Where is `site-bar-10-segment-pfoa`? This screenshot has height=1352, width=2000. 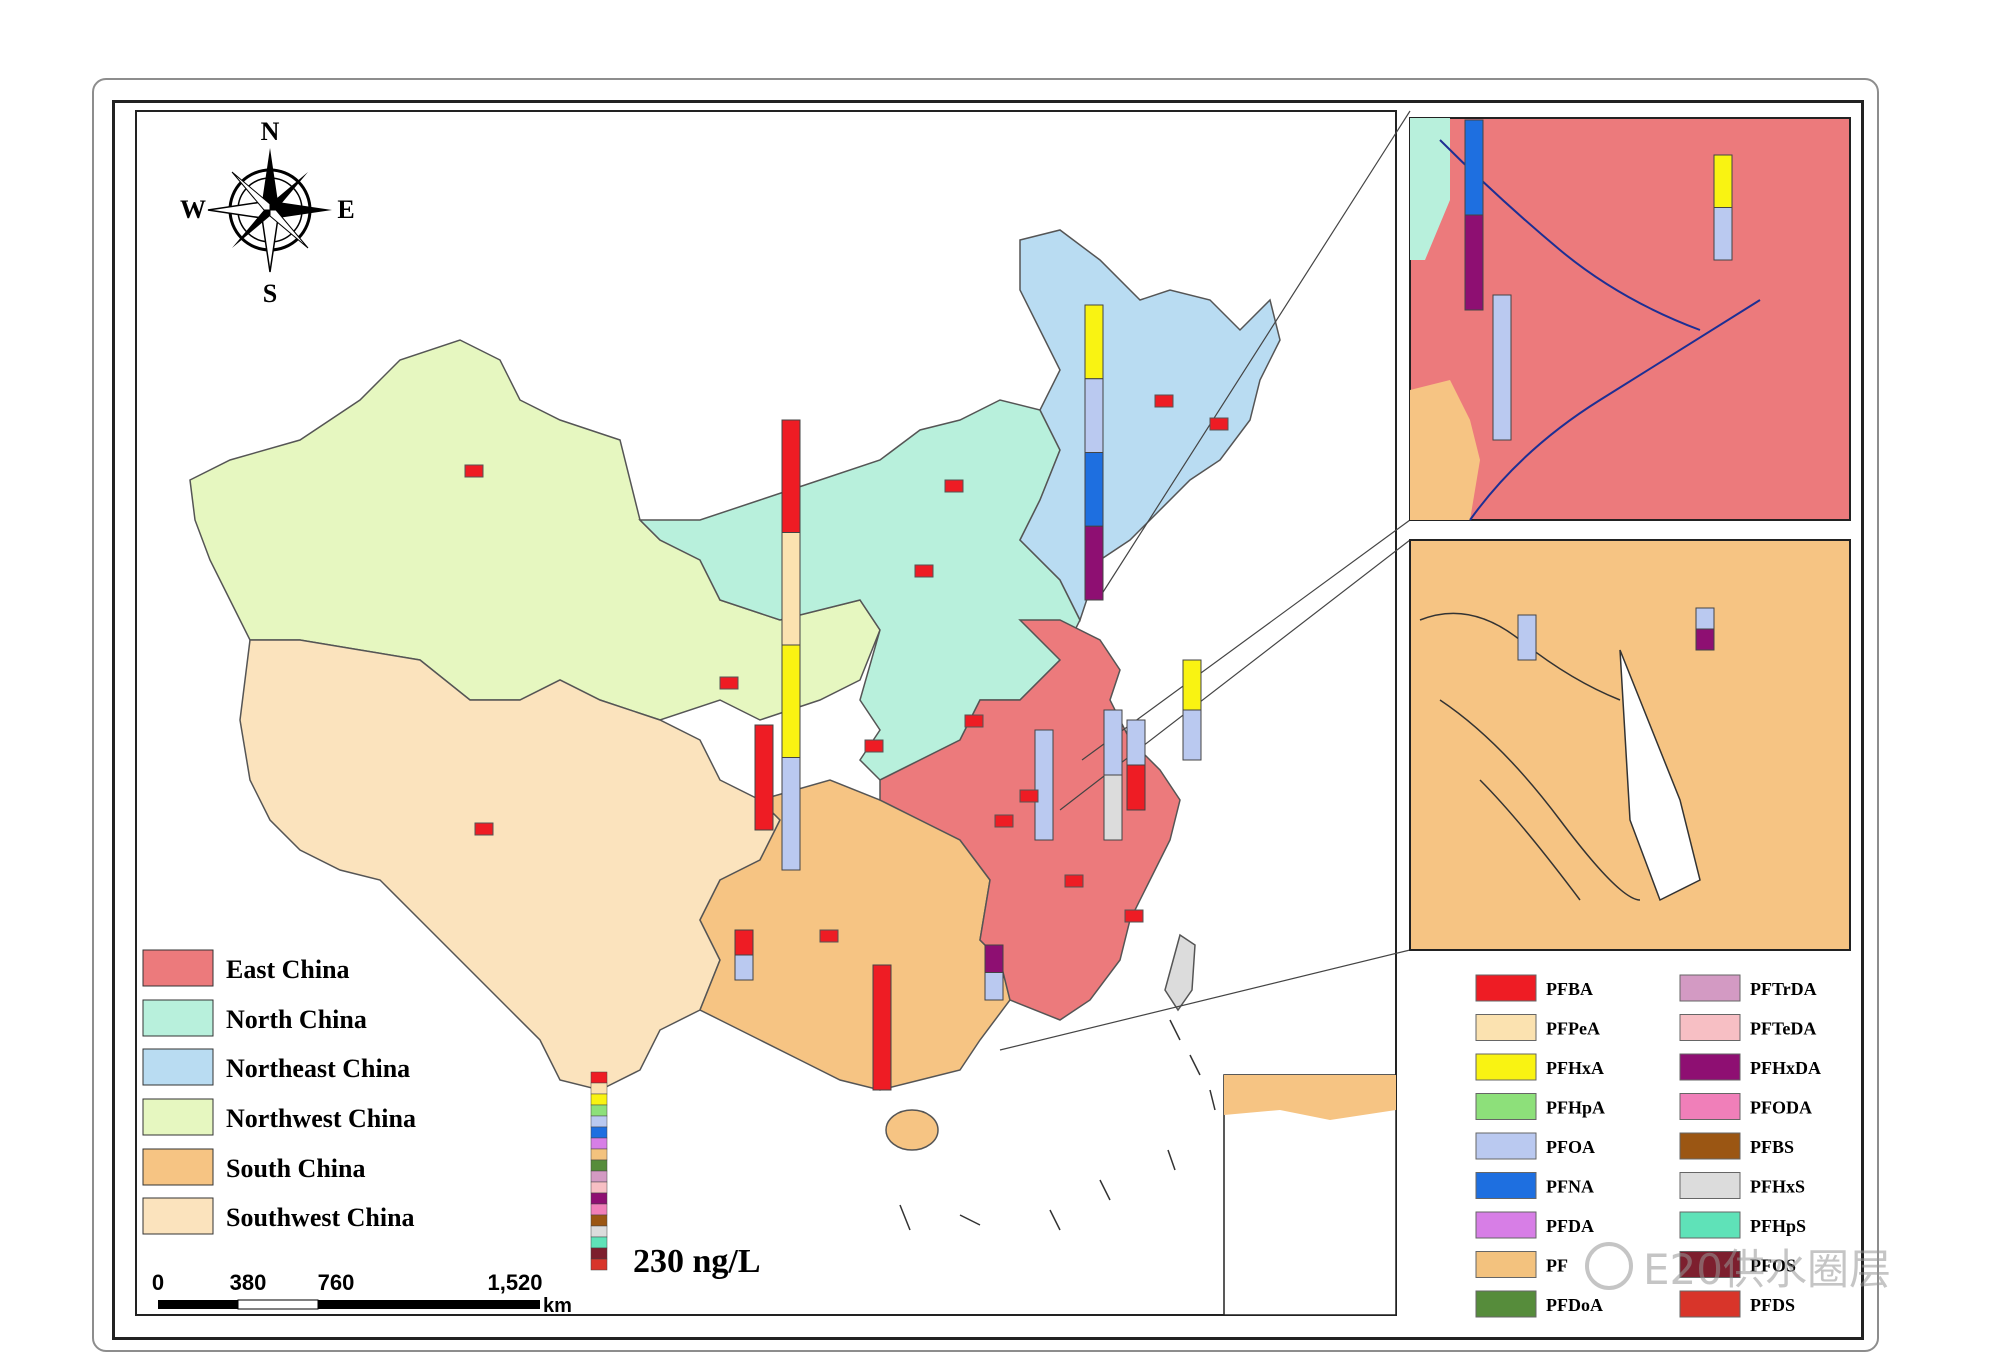
site-bar-10-segment-pfoa is located at coordinates (1527, 637).